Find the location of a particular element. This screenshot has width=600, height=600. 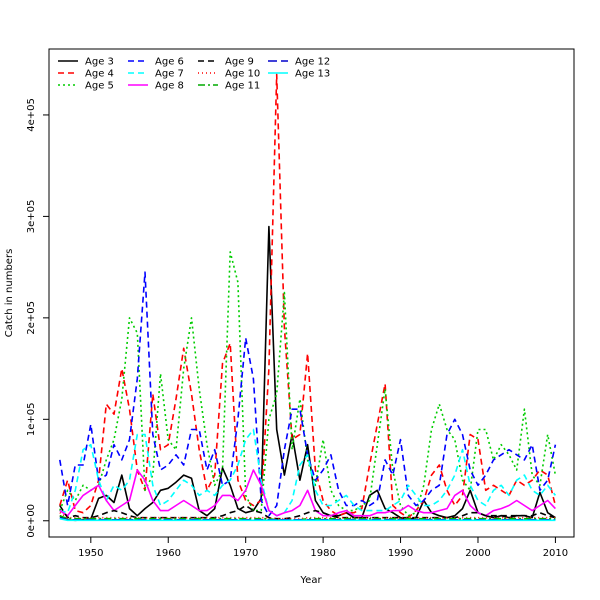

x-tick-label: 1970 is located at coordinates (245, 553).